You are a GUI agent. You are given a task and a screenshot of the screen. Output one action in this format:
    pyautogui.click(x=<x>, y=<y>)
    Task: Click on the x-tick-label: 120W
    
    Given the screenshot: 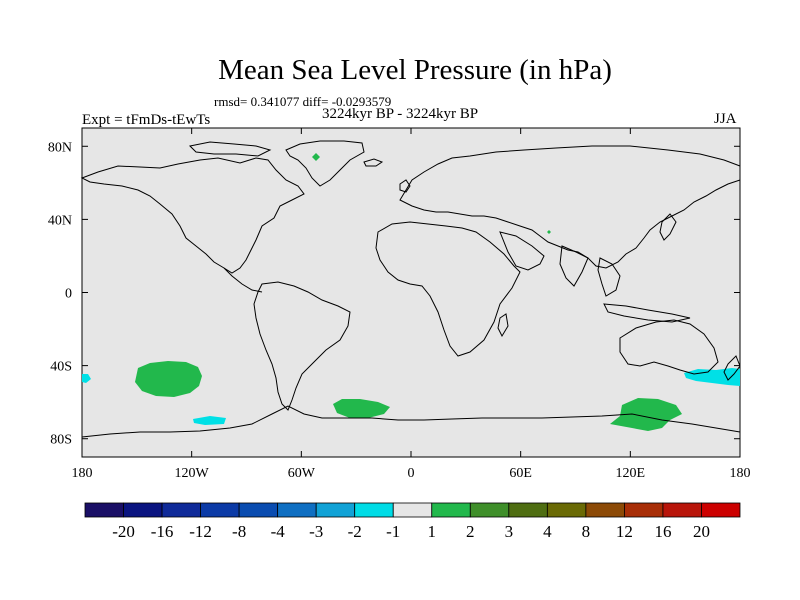 What is the action you would take?
    pyautogui.click(x=192, y=473)
    